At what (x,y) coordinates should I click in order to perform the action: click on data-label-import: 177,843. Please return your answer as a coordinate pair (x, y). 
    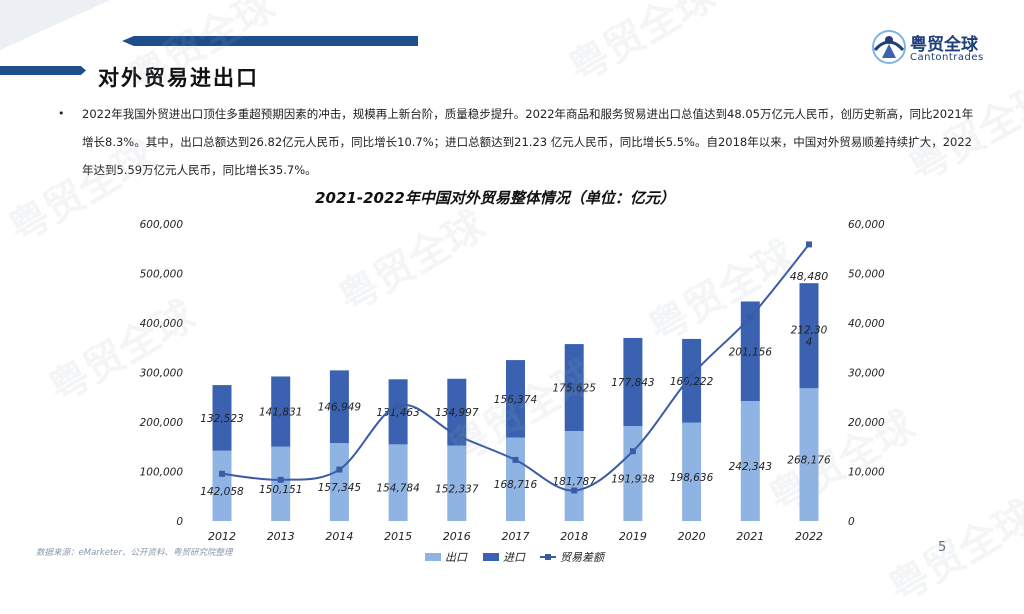
    Looking at the image, I should click on (632, 383).